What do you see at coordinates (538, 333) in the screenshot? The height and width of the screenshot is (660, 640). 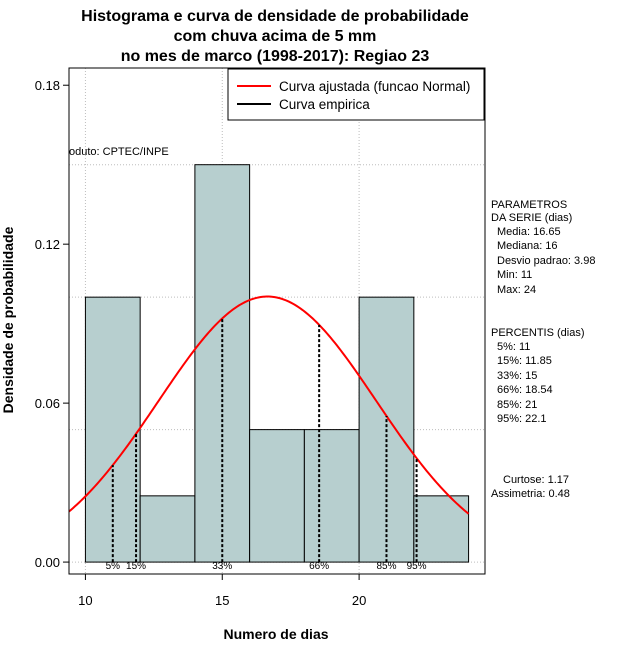 I see `percentis-heading: PERCENTIS (dias)` at bounding box center [538, 333].